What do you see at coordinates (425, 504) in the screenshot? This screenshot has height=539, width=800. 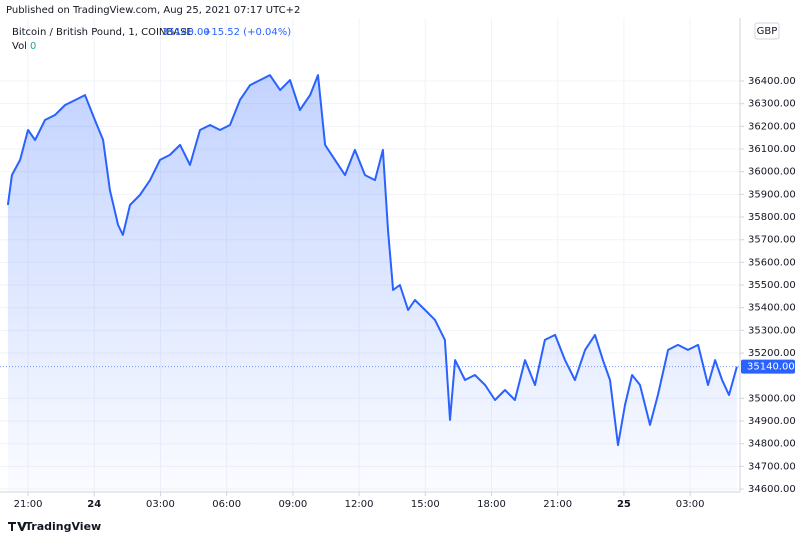 I see `x-tick-label: 15:00` at bounding box center [425, 504].